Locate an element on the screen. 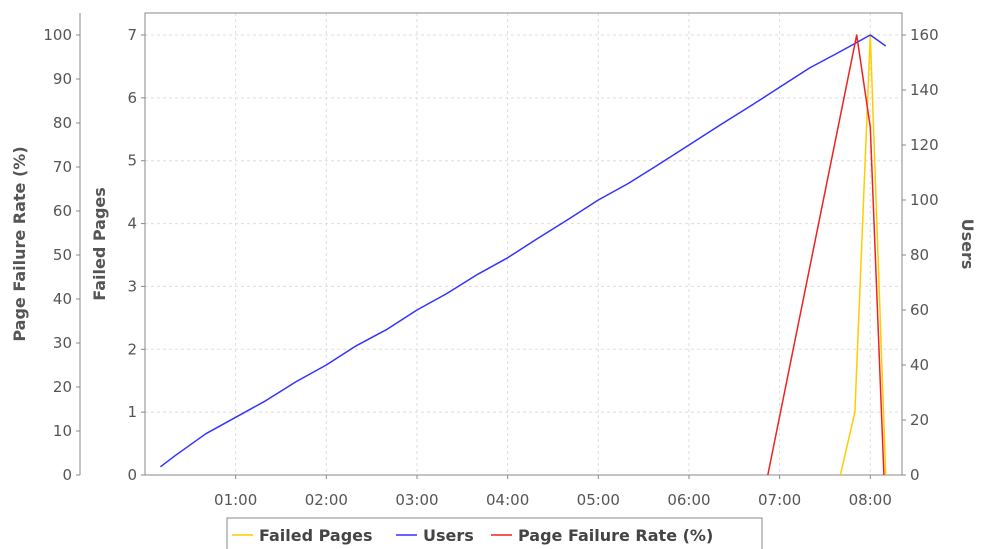 This screenshot has height=549, width=984. x-tick-label: 06:00 is located at coordinates (688, 500).